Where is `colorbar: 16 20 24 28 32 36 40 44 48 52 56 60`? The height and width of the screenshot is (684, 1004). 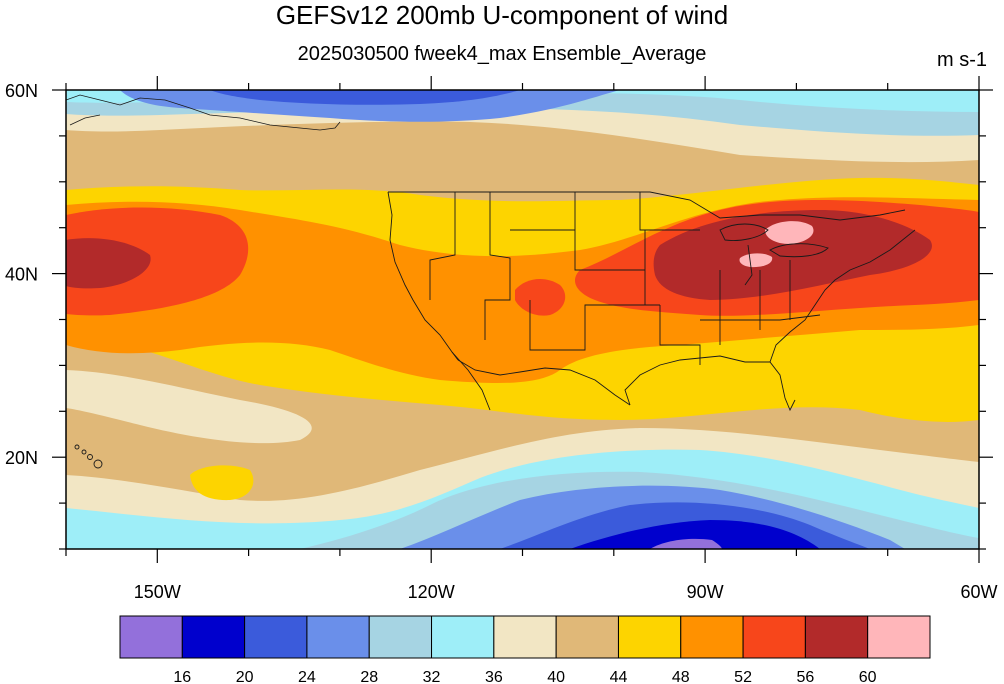 colorbar: 16 20 24 28 32 36 40 44 48 52 56 60 is located at coordinates (525, 649).